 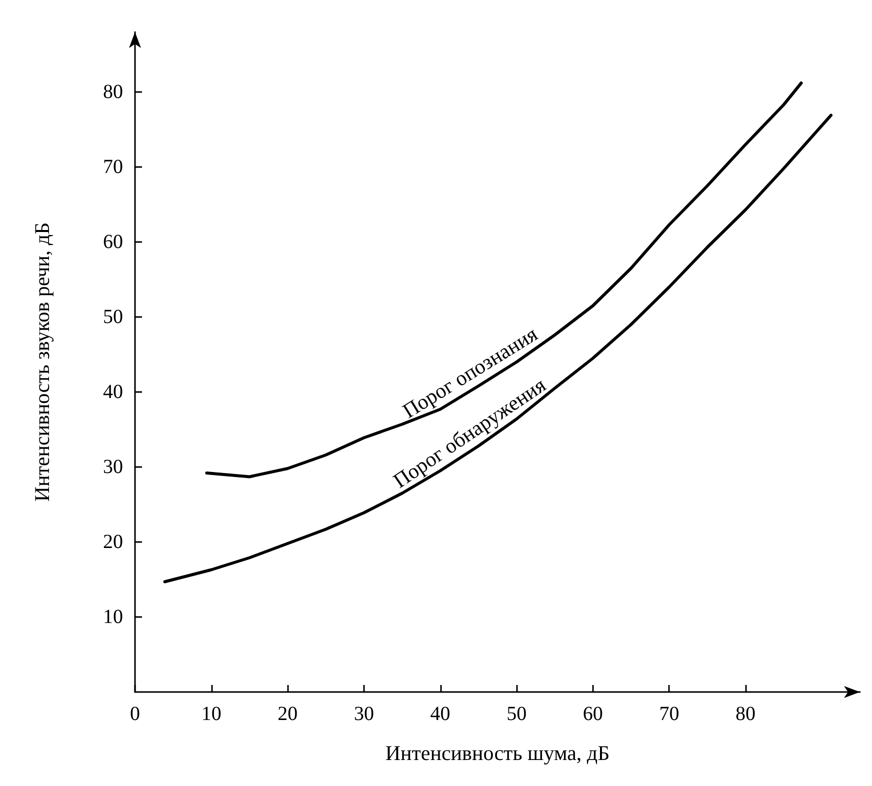 I want to click on y-tick-label: 50, so click(x=113, y=317).